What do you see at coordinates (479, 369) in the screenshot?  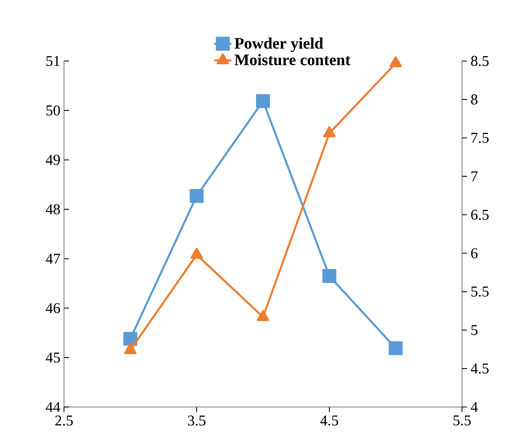 I see `y2-tick-label: 4.5` at bounding box center [479, 369].